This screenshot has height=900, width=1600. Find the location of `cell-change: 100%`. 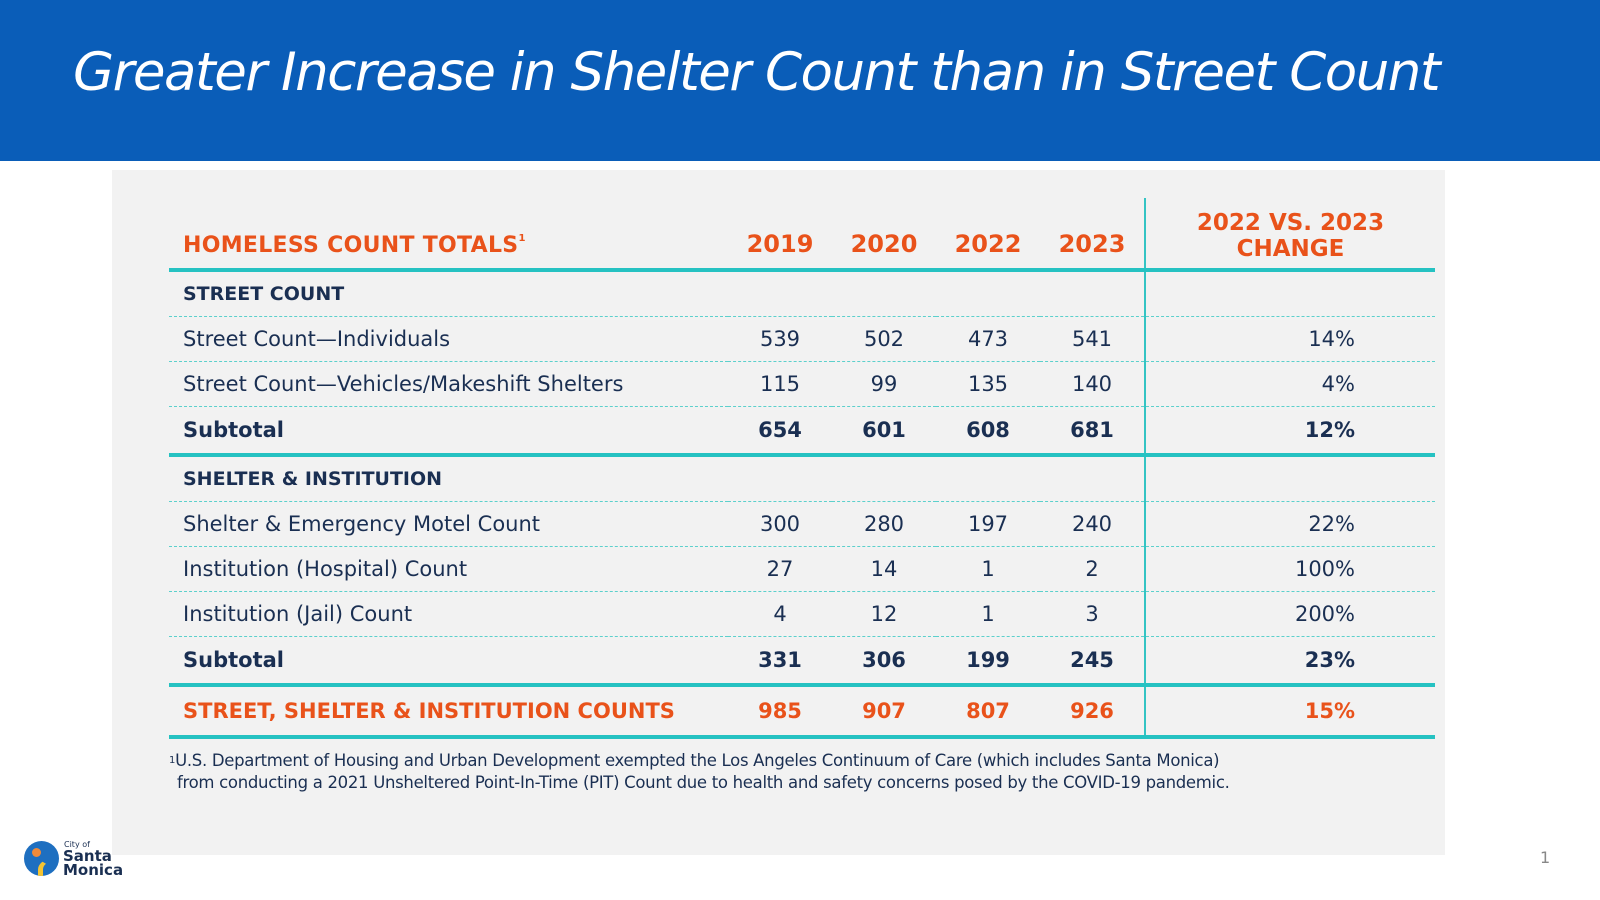

cell-change: 100% is located at coordinates (1289, 569).